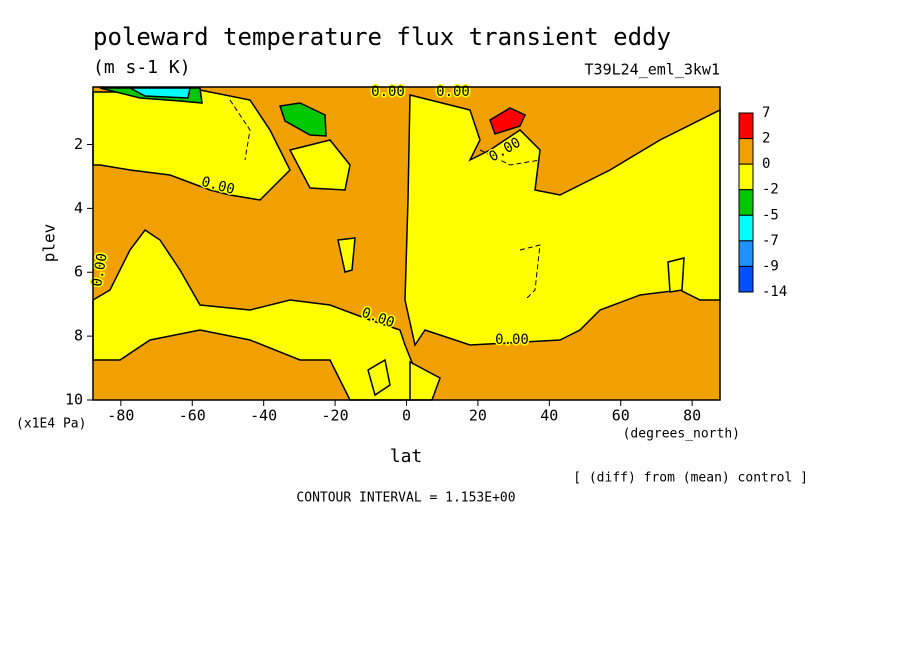 This screenshot has height=658, width=904. Describe the element at coordinates (770, 241) in the screenshot. I see `colorbar-label: -7` at that location.